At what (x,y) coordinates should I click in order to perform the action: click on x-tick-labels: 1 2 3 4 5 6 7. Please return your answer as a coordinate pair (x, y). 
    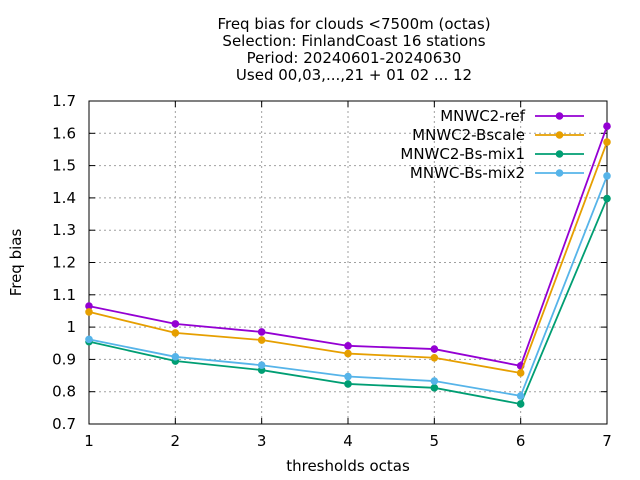
    Looking at the image, I should click on (348, 441).